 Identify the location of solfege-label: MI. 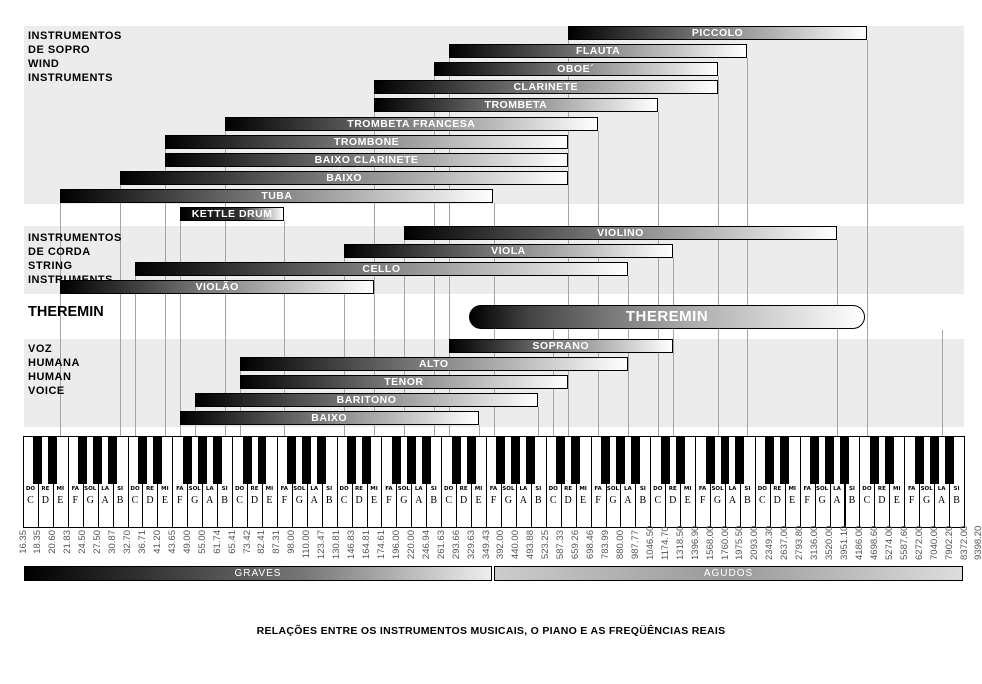
(165, 489).